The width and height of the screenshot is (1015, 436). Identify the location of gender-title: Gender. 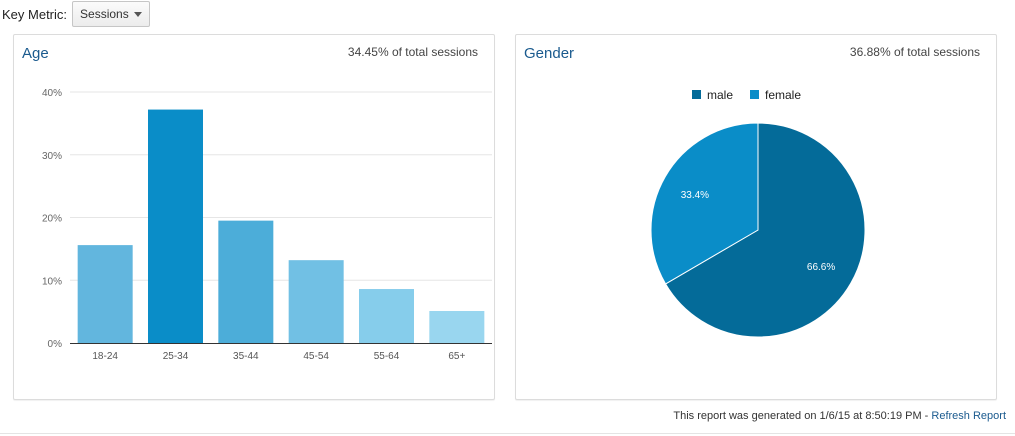
(549, 53).